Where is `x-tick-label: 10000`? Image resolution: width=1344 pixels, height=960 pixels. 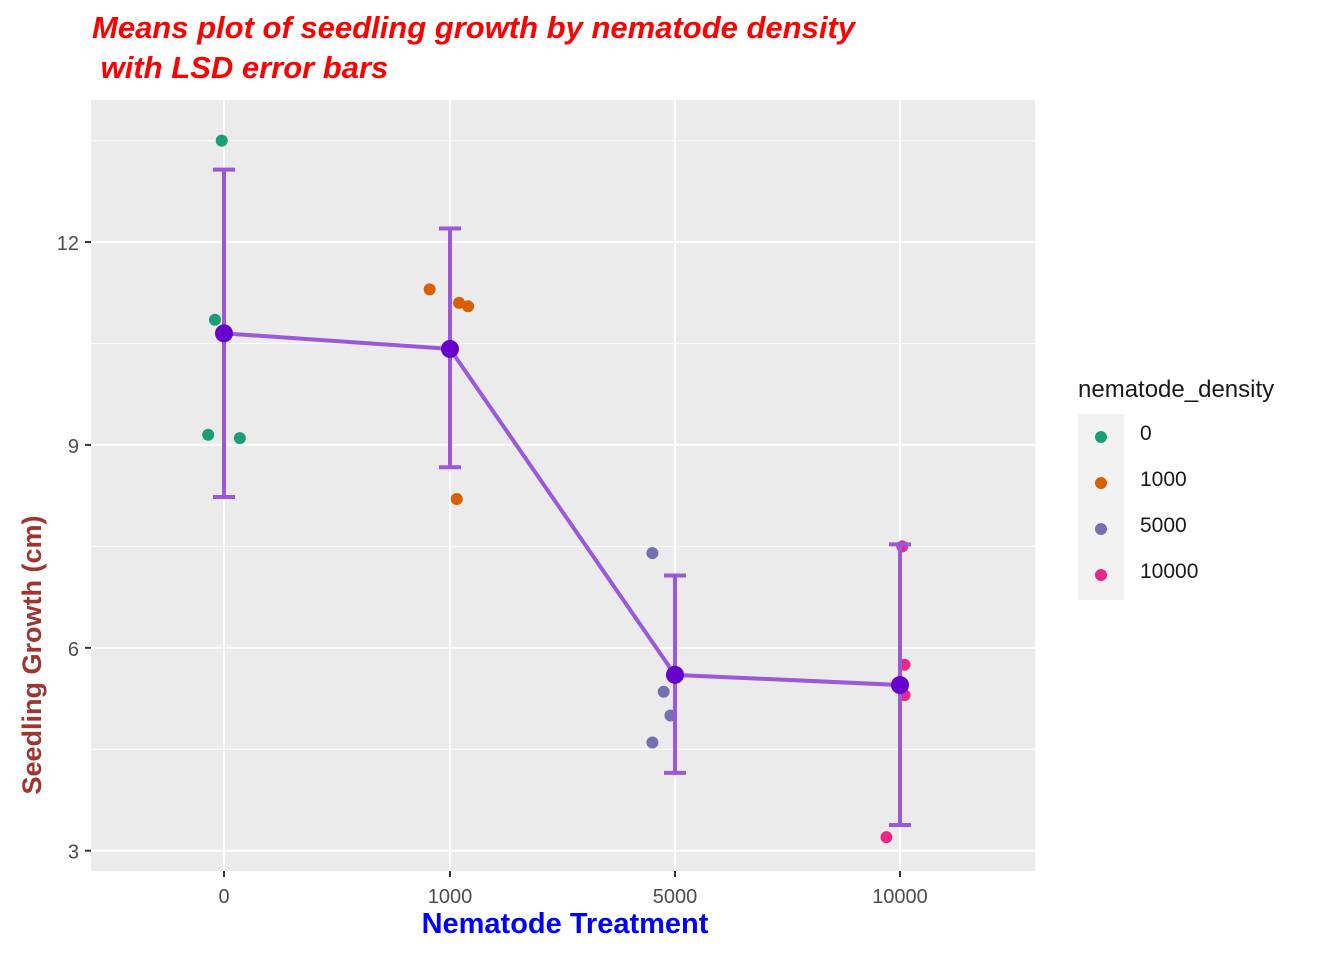 x-tick-label: 10000 is located at coordinates (900, 897).